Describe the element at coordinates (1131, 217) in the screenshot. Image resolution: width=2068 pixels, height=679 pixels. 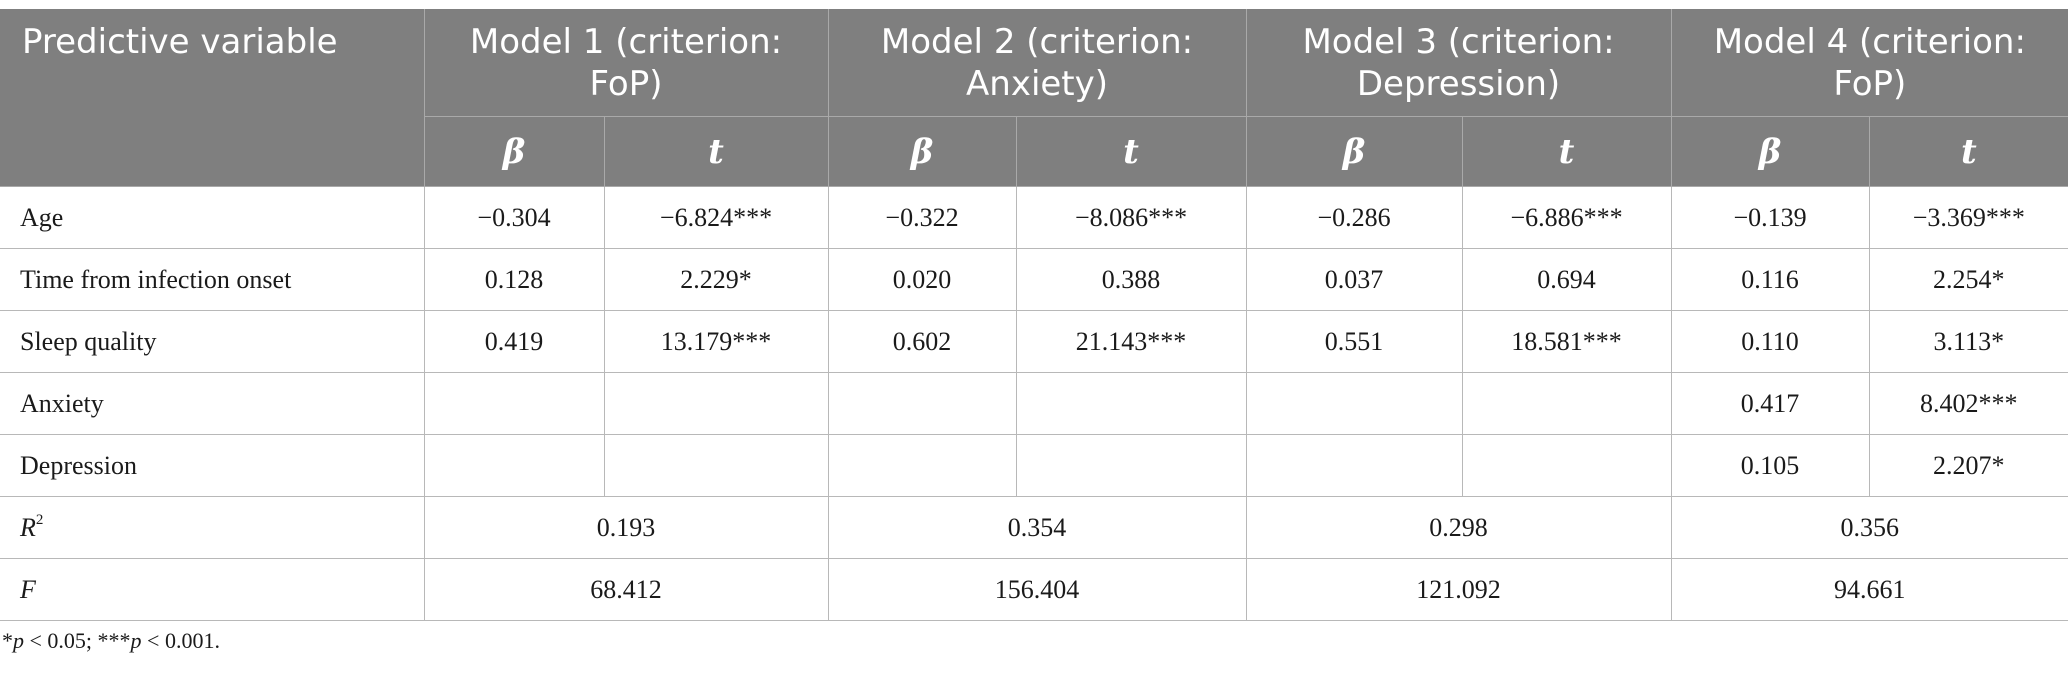
I see `table-cell: −8.086***` at that location.